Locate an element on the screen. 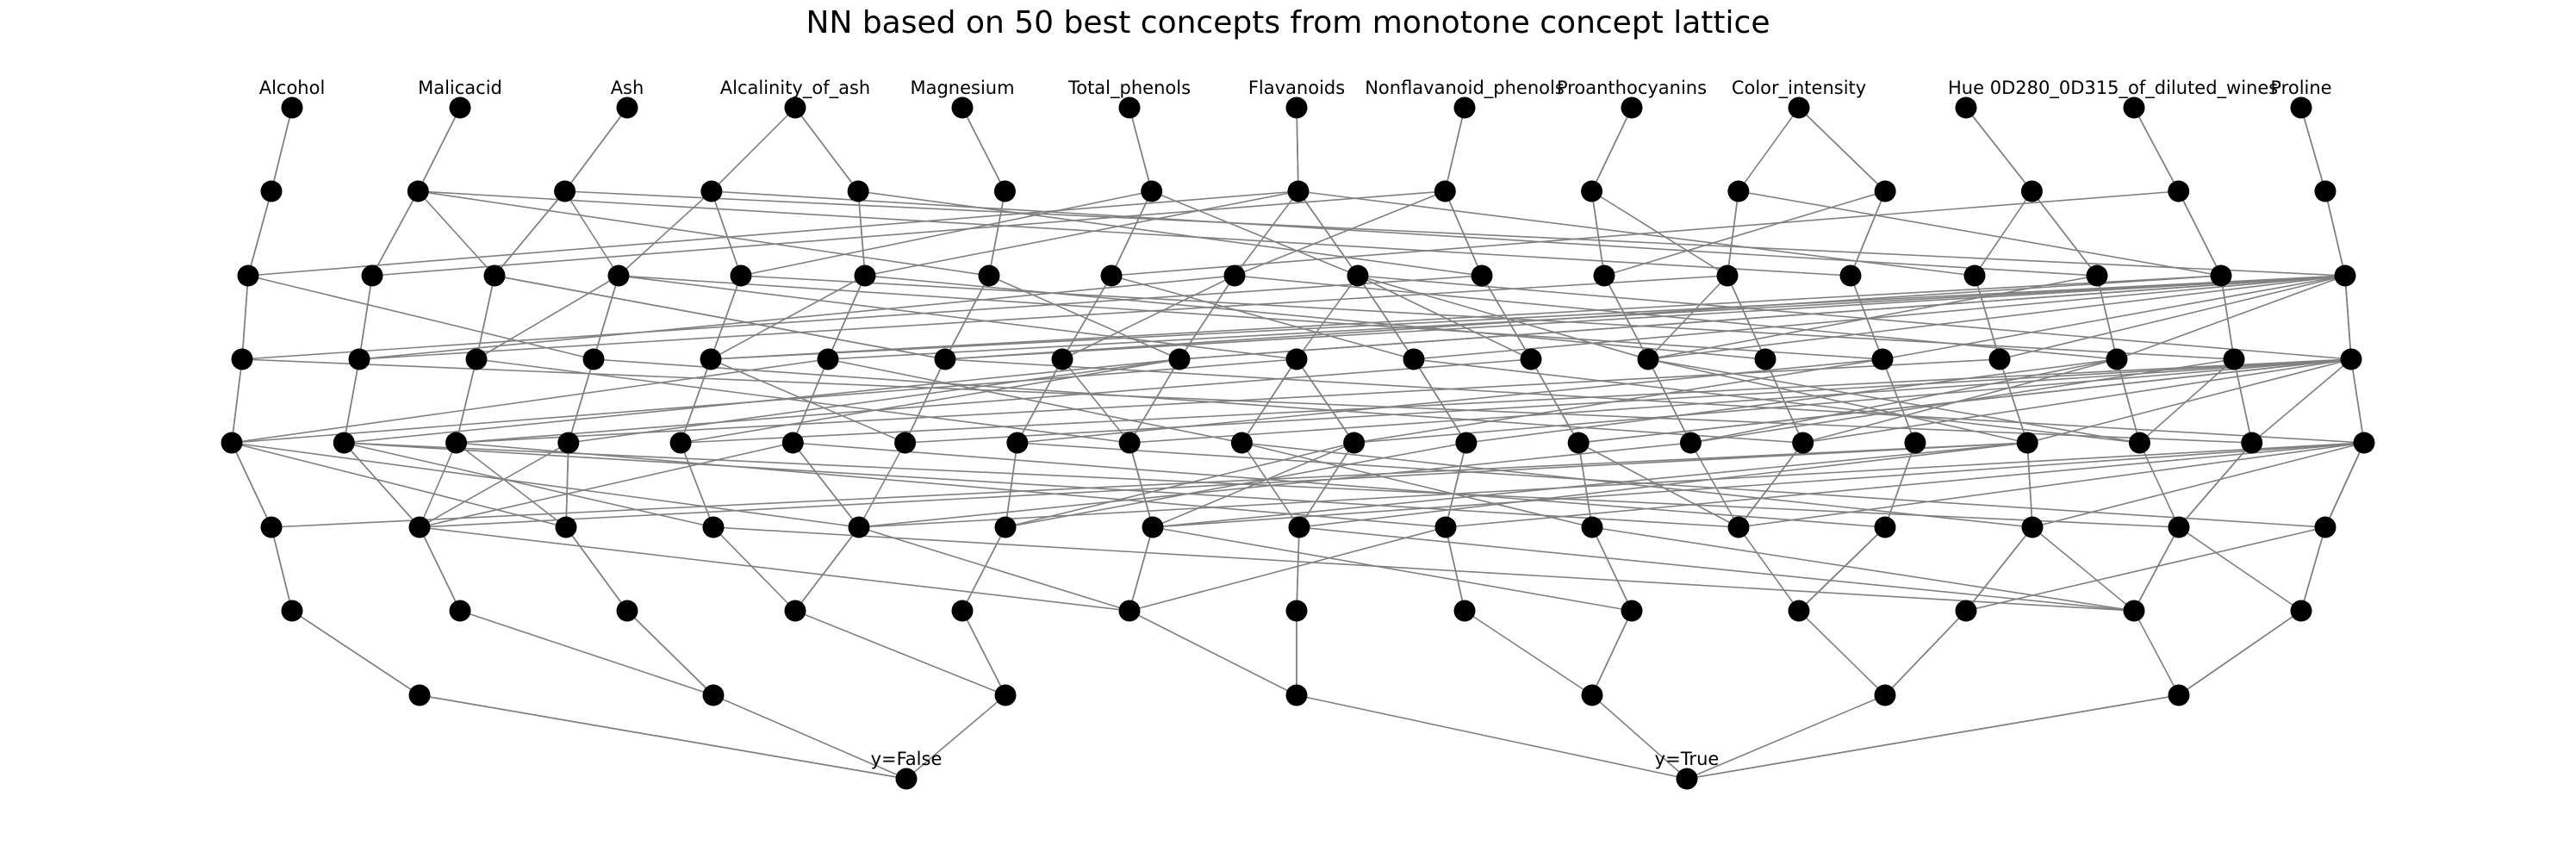 The width and height of the screenshot is (2576, 852). input-label: Ash is located at coordinates (628, 88).